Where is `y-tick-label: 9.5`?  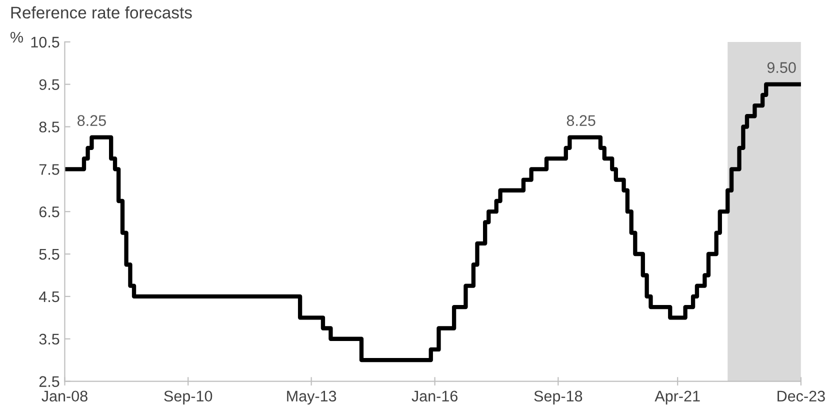 y-tick-label: 9.5 is located at coordinates (49, 84).